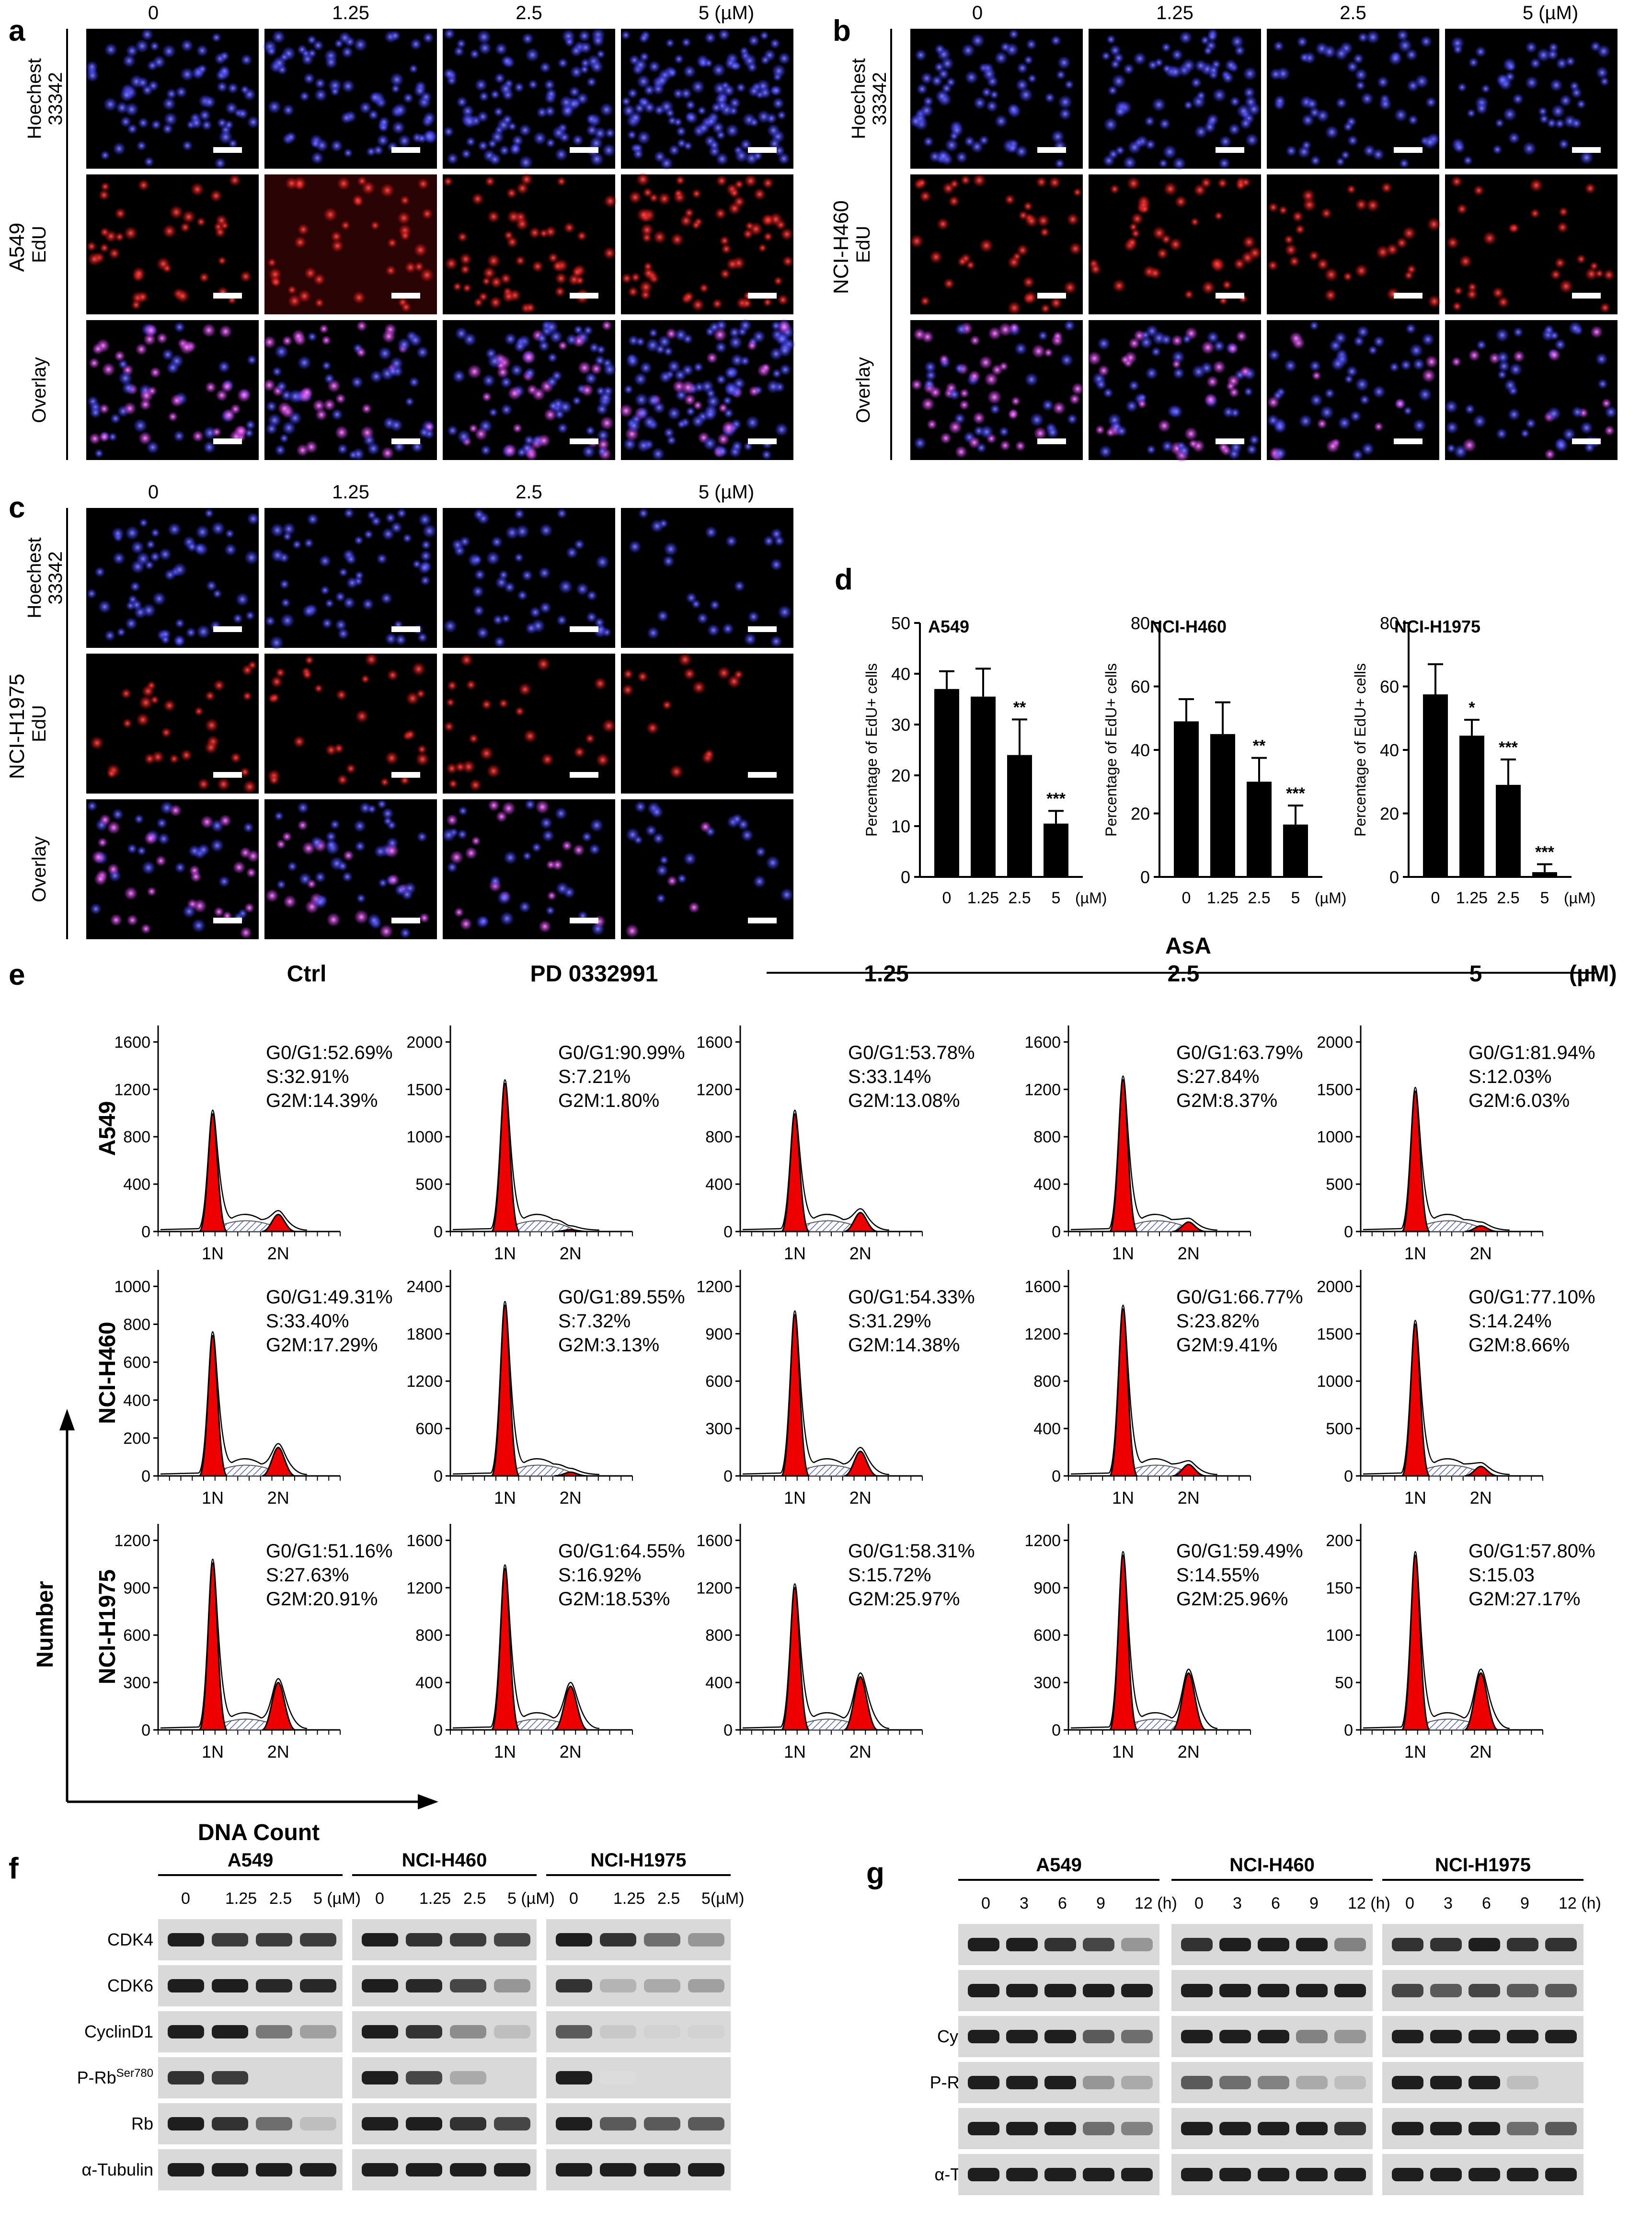 This screenshot has height=2234, width=1652. What do you see at coordinates (132, 1287) in the screenshot?
I see `y-tick-label: 1000` at bounding box center [132, 1287].